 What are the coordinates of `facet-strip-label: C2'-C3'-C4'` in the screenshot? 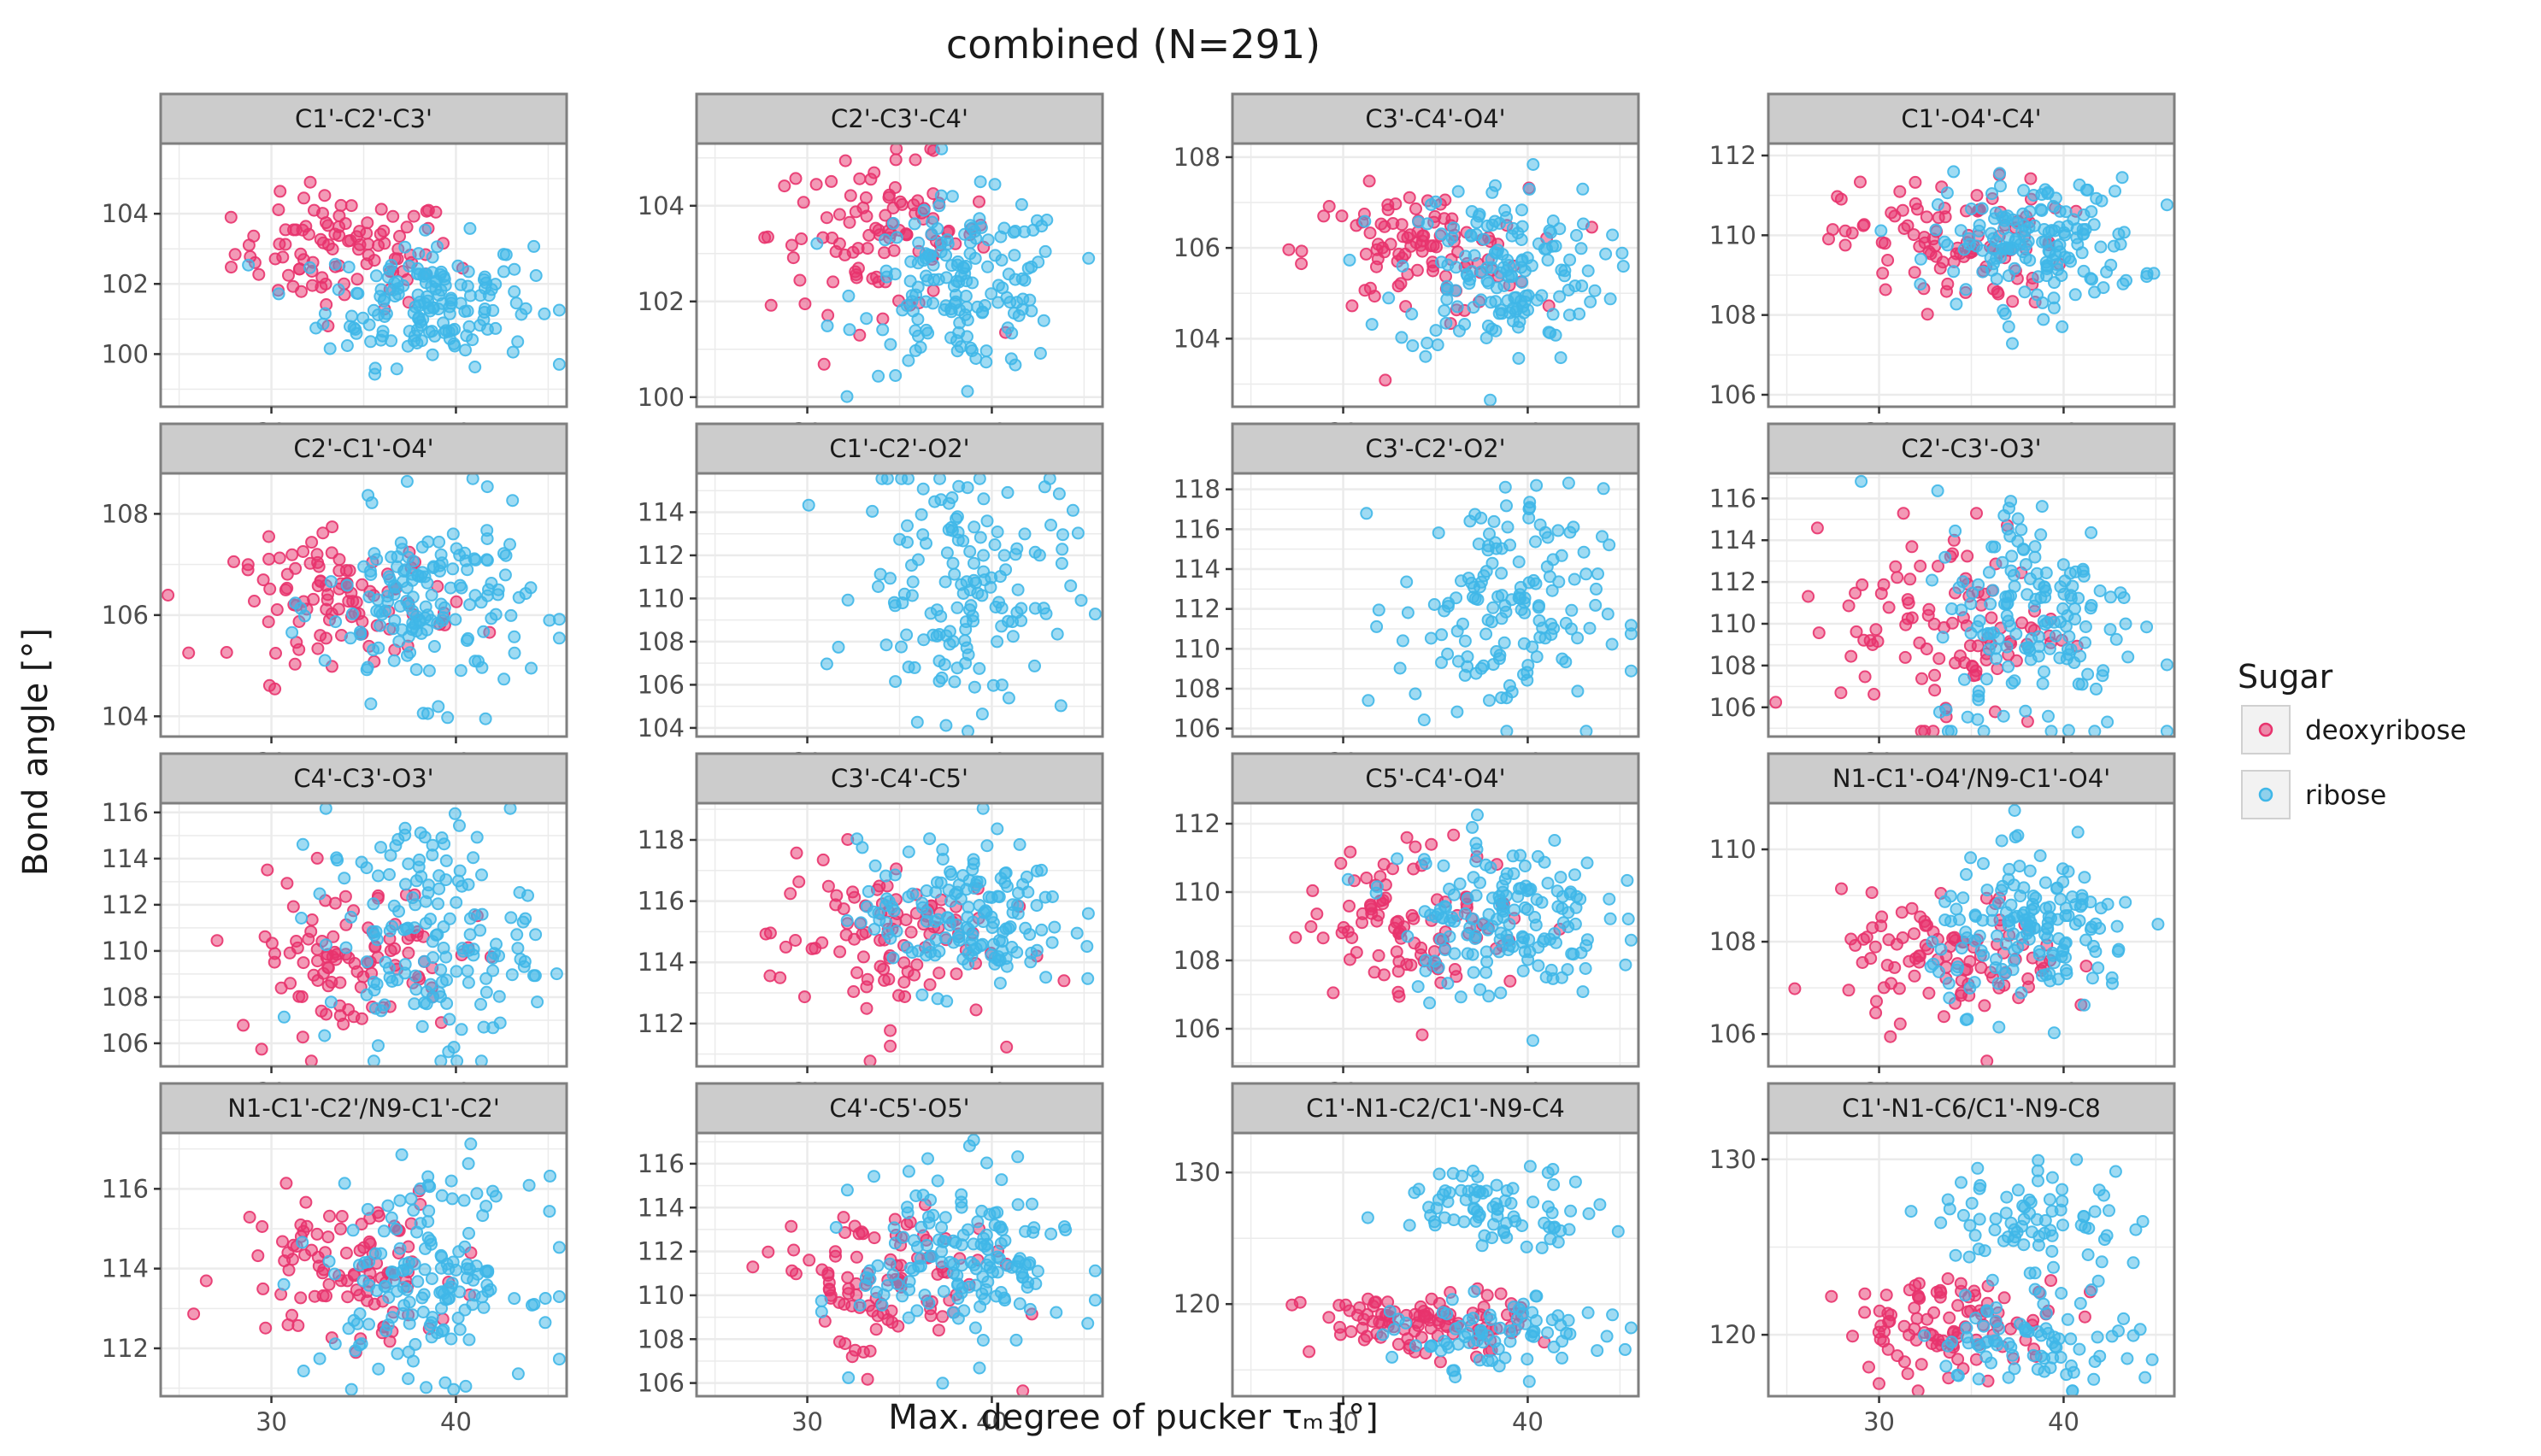 It's located at (899, 118).